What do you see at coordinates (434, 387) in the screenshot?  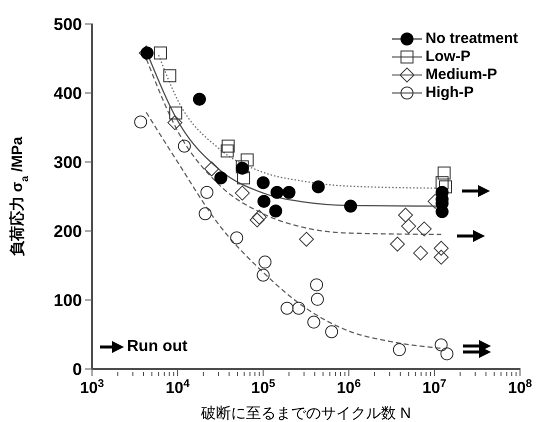 I see `x-tick-label: 10$^{7}$` at bounding box center [434, 387].